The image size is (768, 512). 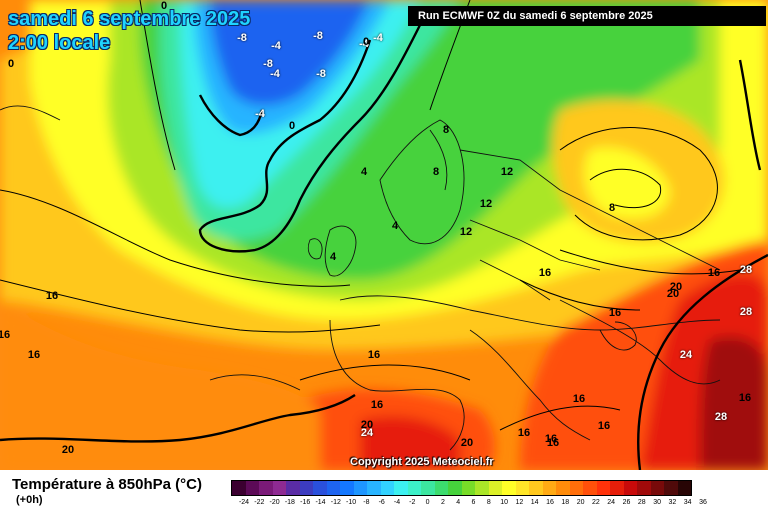 What do you see at coordinates (587, 16) in the screenshot?
I see `run-info-banner: Run ECMWF 0Z du samedi 6 septembre 2025` at bounding box center [587, 16].